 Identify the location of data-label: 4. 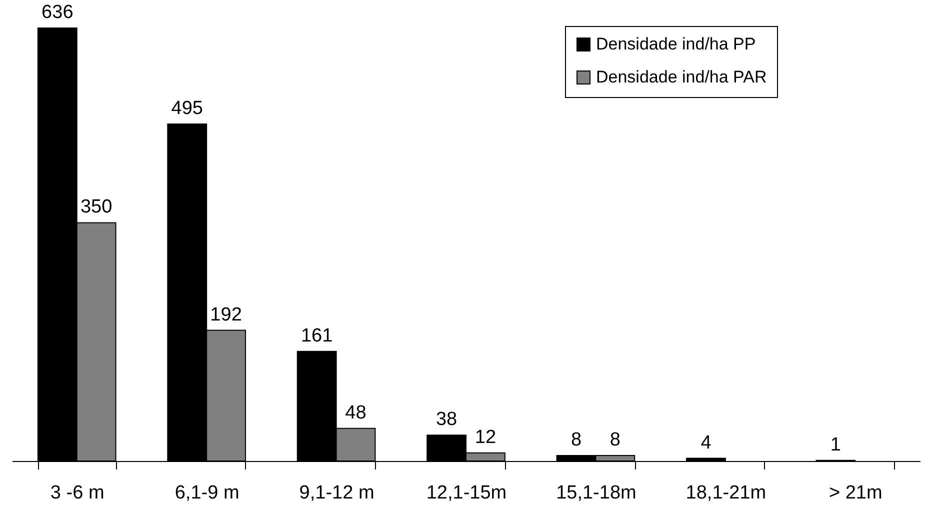
(706, 443).